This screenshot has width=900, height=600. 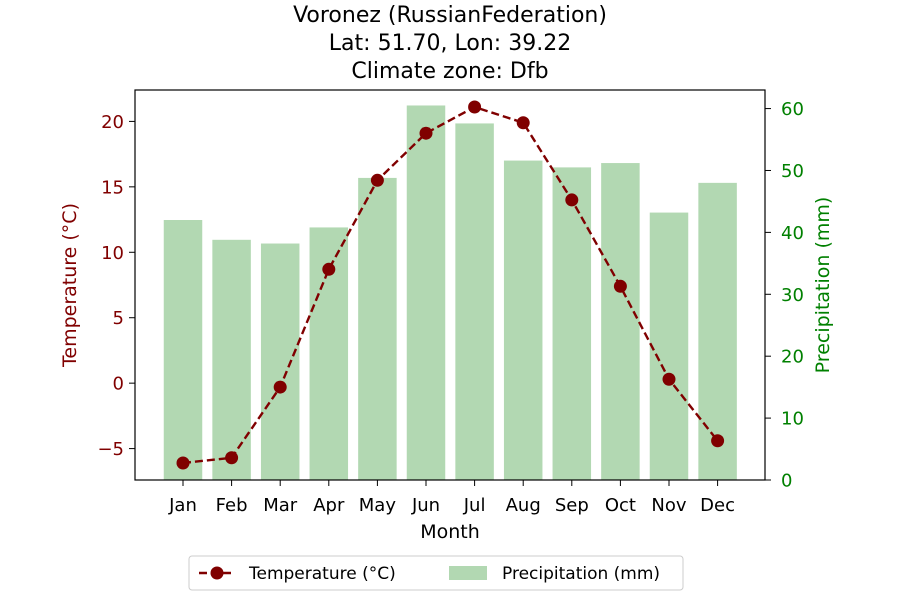 I want to click on title-line-2: Lat: 51.70, Lon: 39.22, so click(x=450, y=43).